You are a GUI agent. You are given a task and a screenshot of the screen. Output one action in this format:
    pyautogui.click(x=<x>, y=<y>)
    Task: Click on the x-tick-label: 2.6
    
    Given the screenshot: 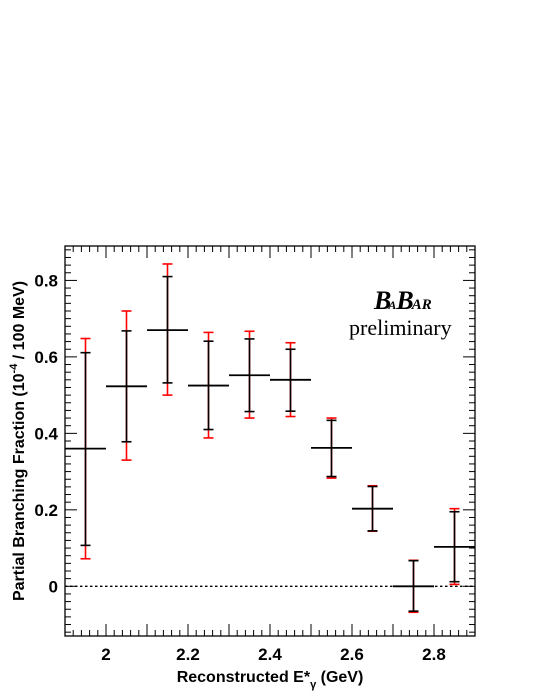 What is the action you would take?
    pyautogui.click(x=352, y=654)
    